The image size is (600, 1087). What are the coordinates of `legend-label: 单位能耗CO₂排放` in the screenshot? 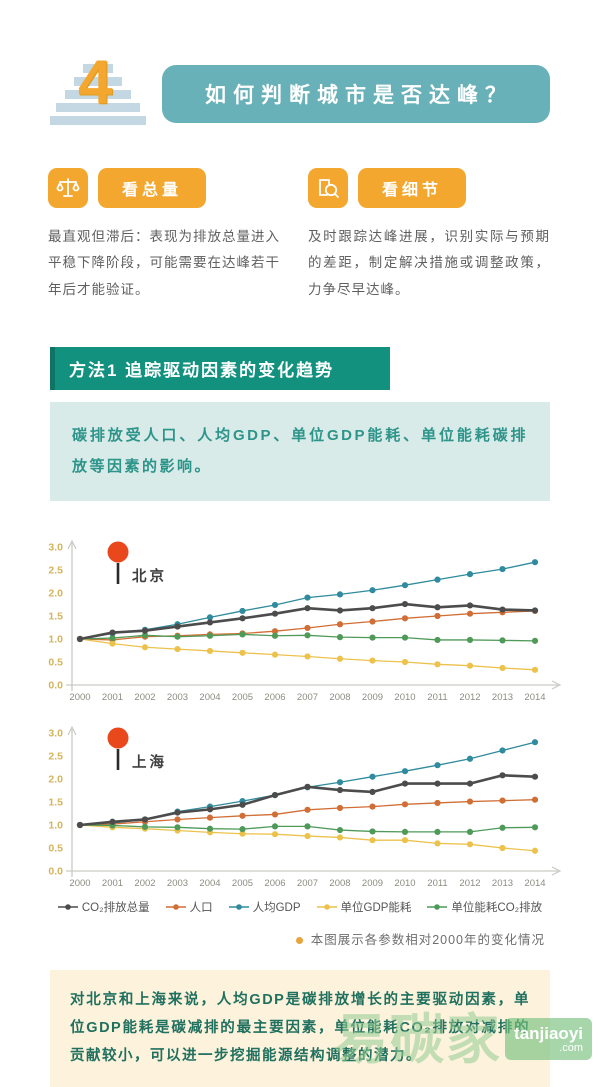 It's located at (497, 907).